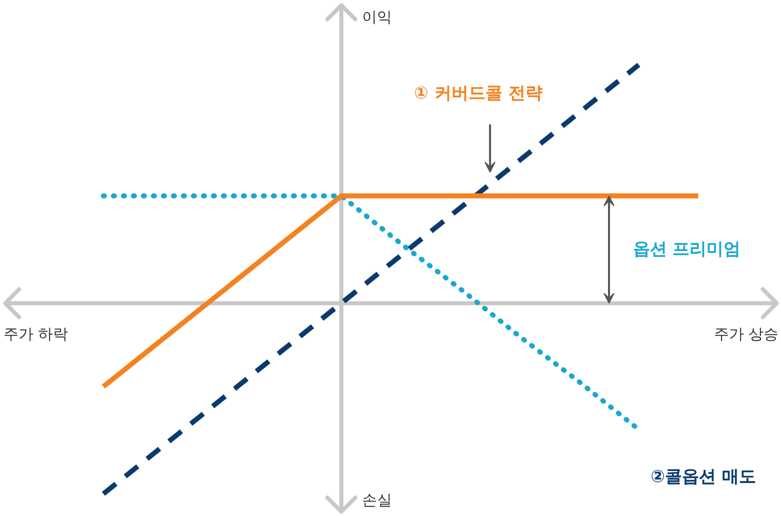 The height and width of the screenshot is (516, 781). What do you see at coordinates (377, 499) in the screenshot?
I see `annotation: 손실` at bounding box center [377, 499].